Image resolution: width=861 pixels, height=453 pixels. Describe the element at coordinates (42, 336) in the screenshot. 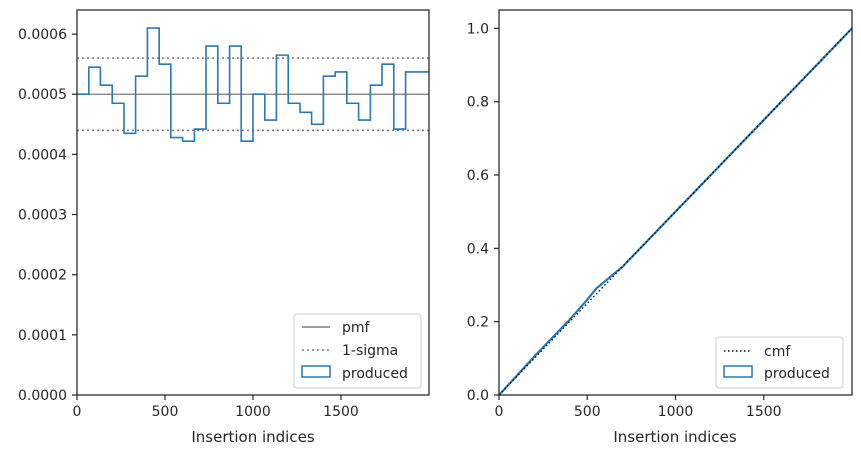

I see `histogram-ytick-label: 0.0001` at that location.